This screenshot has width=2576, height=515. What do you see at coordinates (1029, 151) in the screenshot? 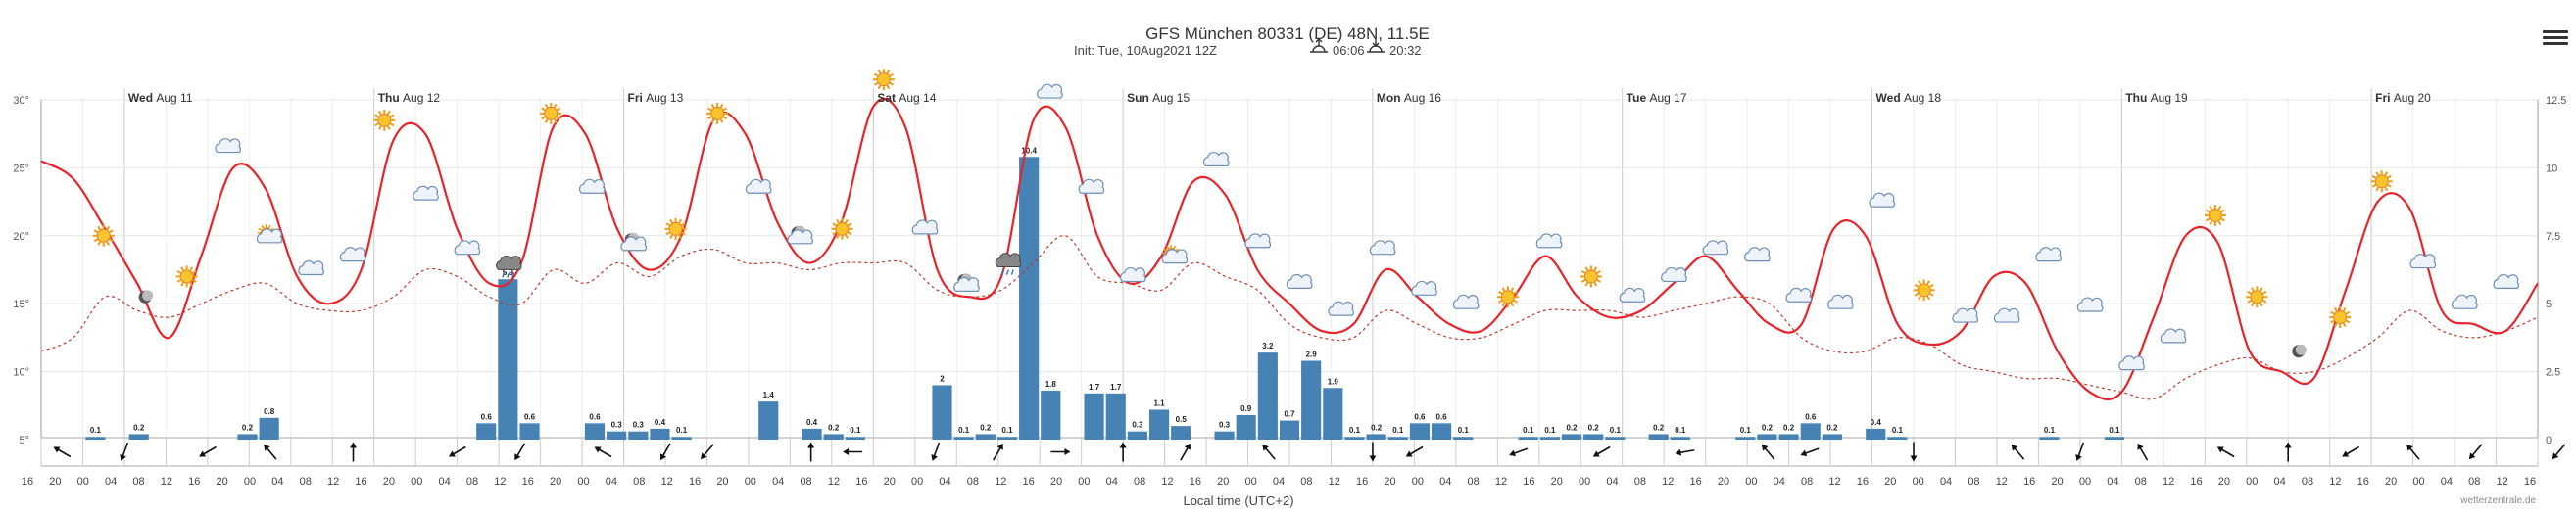
I see `precip-label: 10.4` at bounding box center [1029, 151].